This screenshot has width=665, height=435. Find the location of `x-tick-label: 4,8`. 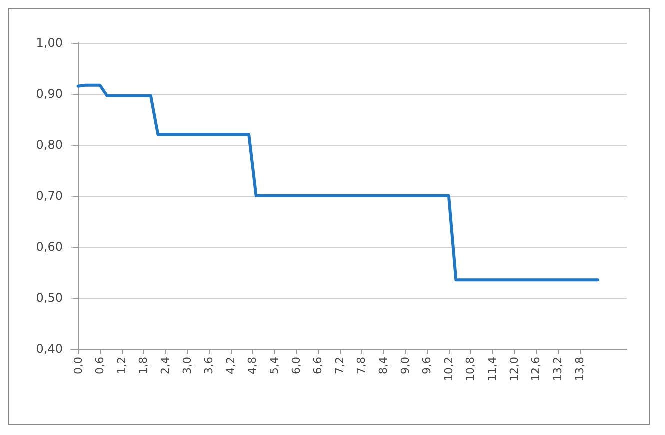

x-tick-label: 4,8 is located at coordinates (253, 365).